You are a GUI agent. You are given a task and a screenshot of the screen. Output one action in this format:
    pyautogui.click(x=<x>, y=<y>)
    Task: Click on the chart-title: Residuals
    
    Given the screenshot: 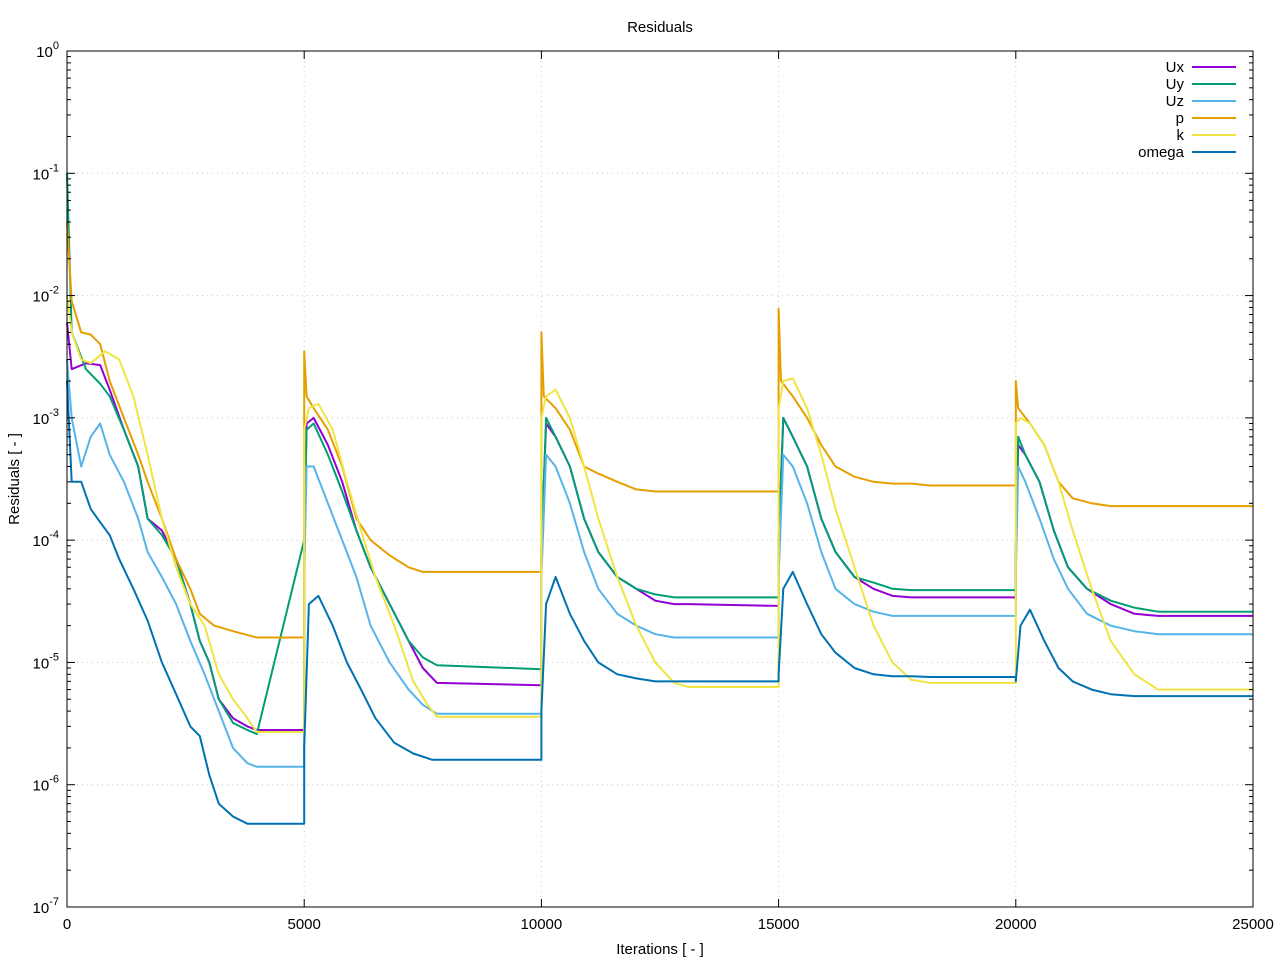 What is the action you would take?
    pyautogui.click(x=660, y=27)
    